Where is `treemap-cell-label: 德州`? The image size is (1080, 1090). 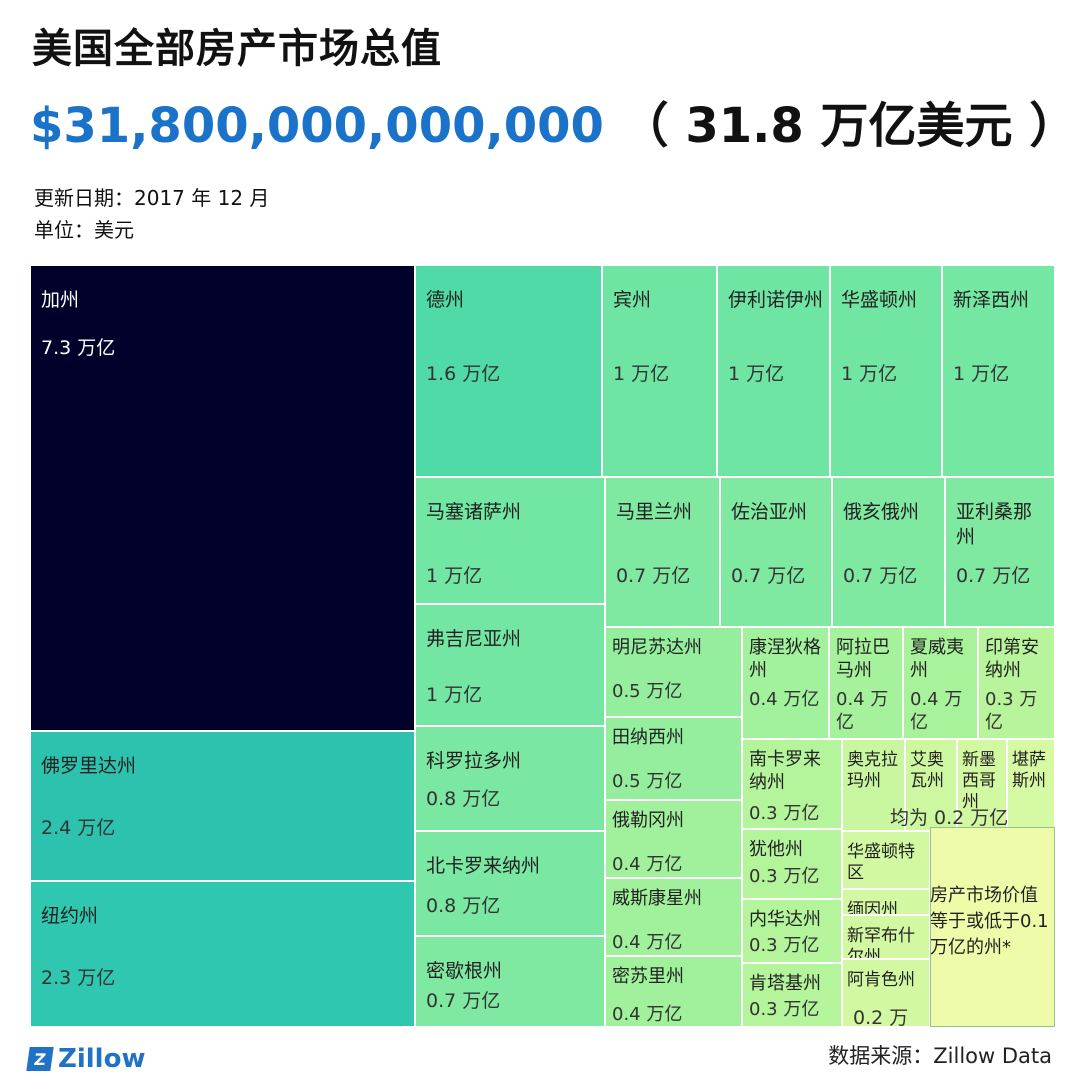 treemap-cell-label: 德州 is located at coordinates (445, 300).